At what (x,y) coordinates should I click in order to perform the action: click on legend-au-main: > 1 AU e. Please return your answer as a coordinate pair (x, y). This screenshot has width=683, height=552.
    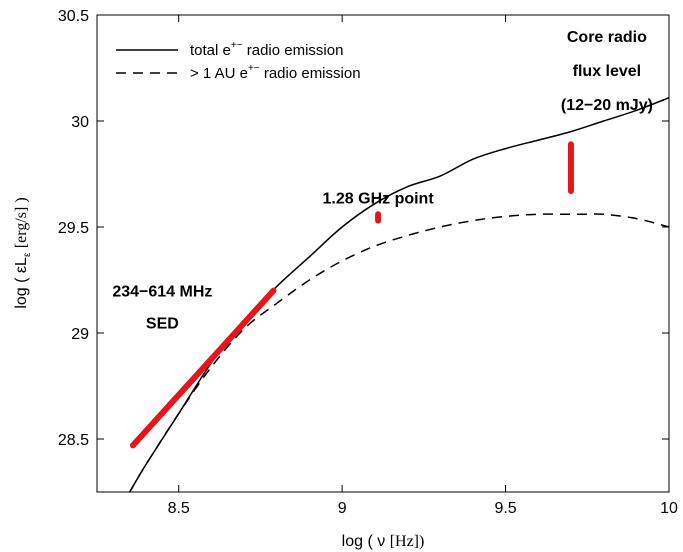
    Looking at the image, I should click on (219, 73).